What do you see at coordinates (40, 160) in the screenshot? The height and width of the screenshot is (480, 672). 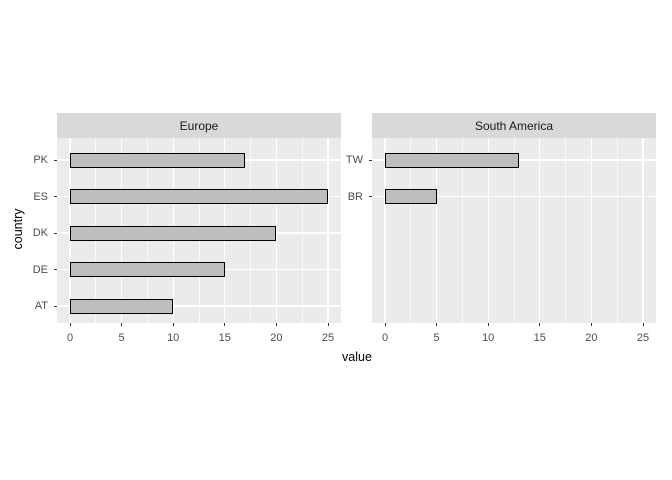 I see `y-tick-label-pk: PK` at bounding box center [40, 160].